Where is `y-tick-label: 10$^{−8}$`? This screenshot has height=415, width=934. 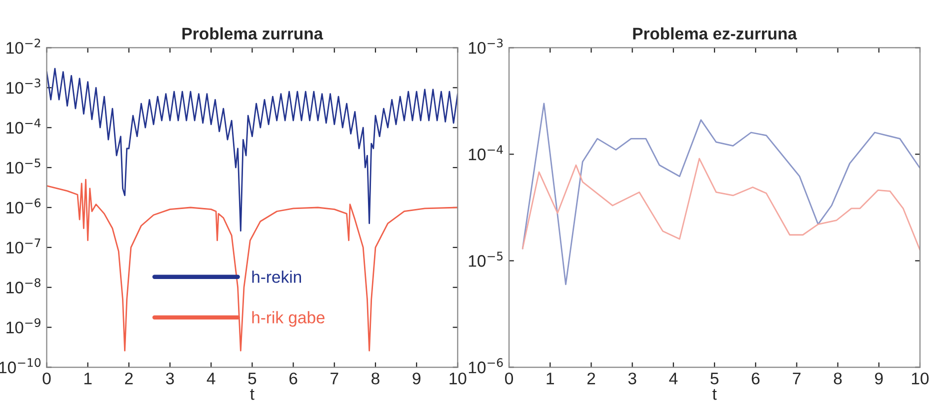 y-tick-label: 10$^{−8}$ is located at coordinates (23, 286).